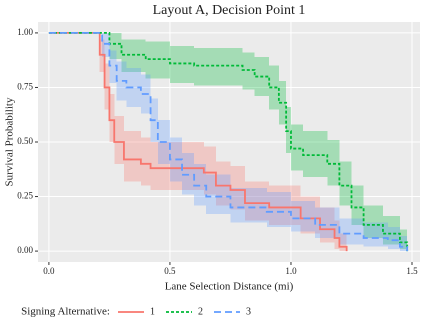  What do you see at coordinates (49, 271) in the screenshot?
I see `x-tick-label: 0.0` at bounding box center [49, 271].